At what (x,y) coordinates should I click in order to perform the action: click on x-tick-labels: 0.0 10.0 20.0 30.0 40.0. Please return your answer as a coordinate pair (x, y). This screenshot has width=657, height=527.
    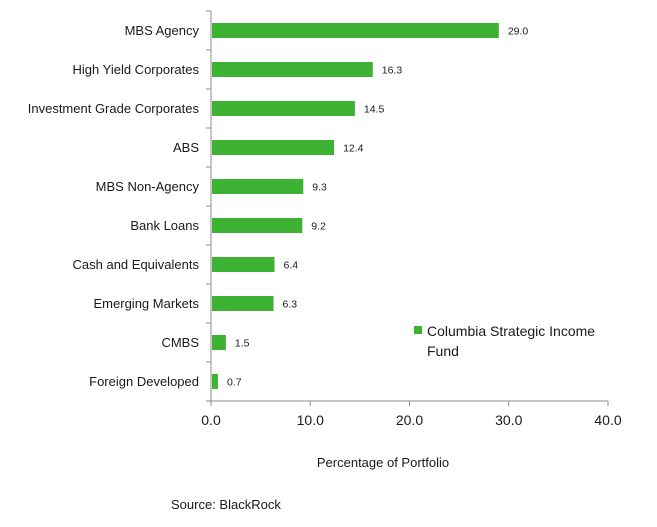
    Looking at the image, I should click on (411, 420).